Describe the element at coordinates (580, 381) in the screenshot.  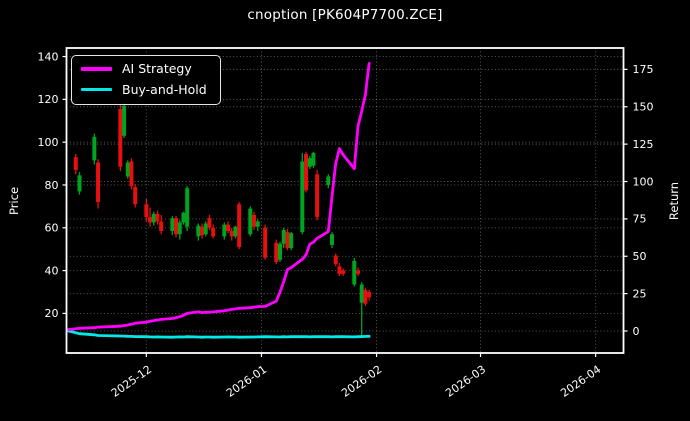
I see `date-tick-label: 2026-04` at that location.